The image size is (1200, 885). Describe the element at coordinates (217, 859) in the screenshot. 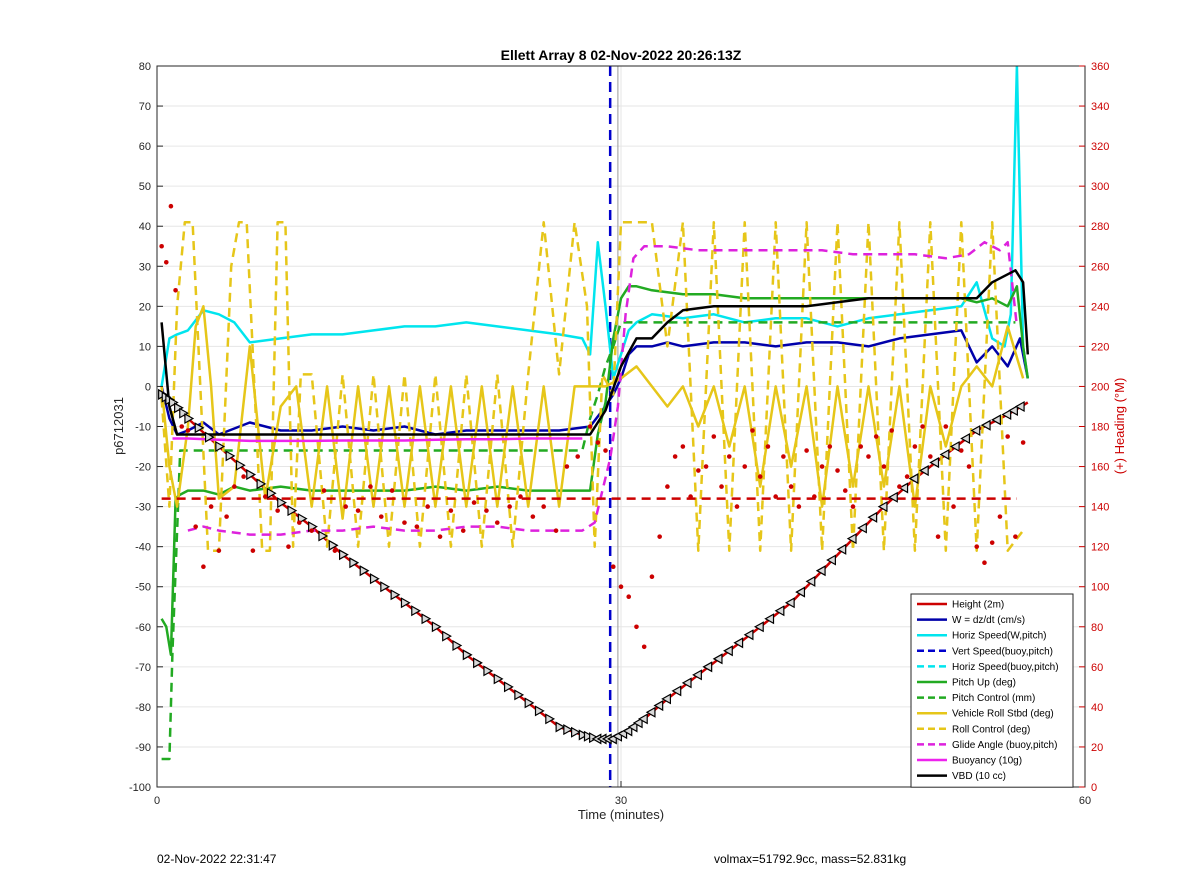

I see `footer-timestamp: 02-Nov-2022 22:31:47` at that location.